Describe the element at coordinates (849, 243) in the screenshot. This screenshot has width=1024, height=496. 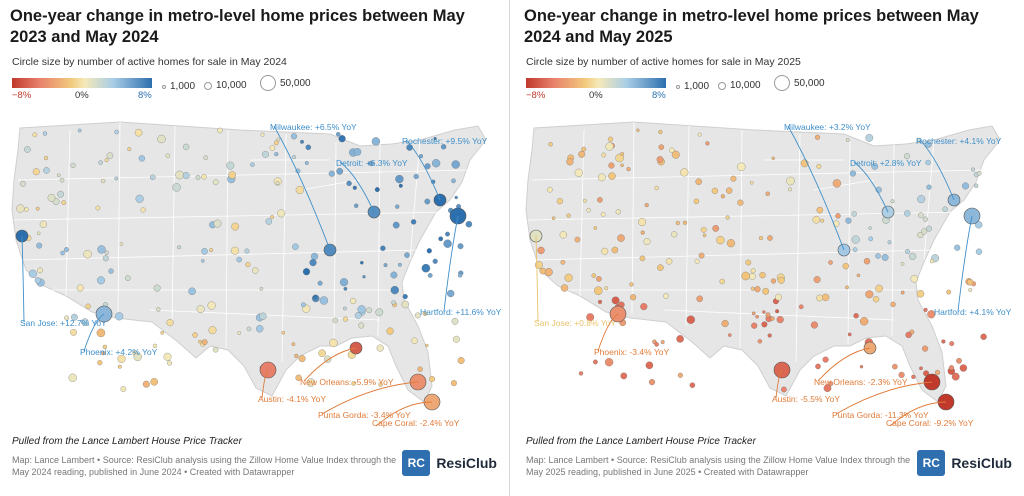
I see `state-border` at that location.